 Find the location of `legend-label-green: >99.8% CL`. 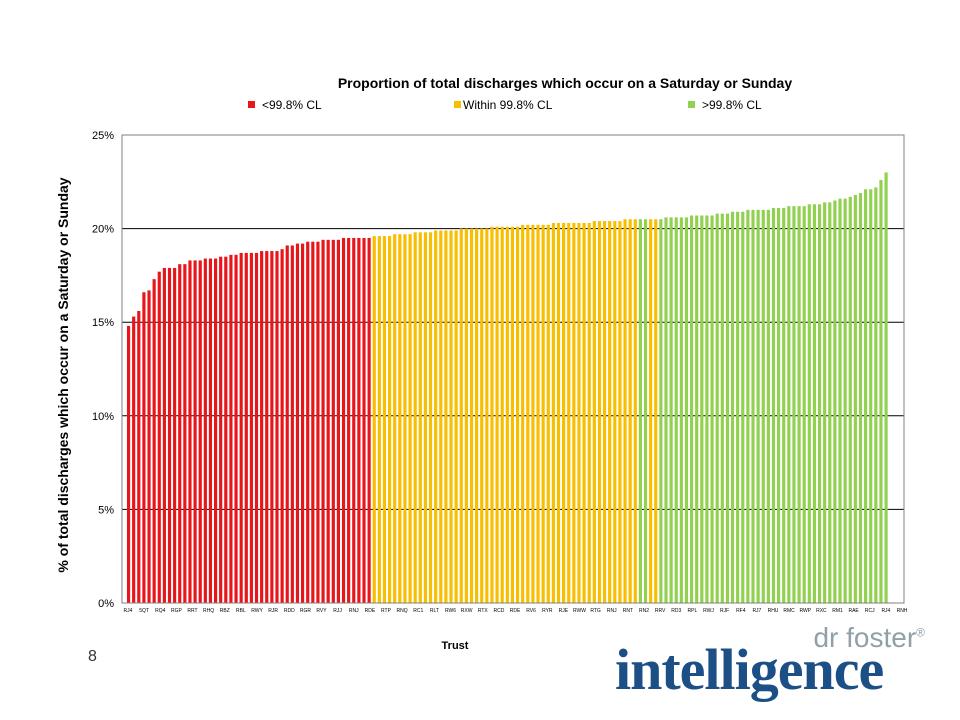

legend-label-green: >99.8% CL is located at coordinates (732, 105).